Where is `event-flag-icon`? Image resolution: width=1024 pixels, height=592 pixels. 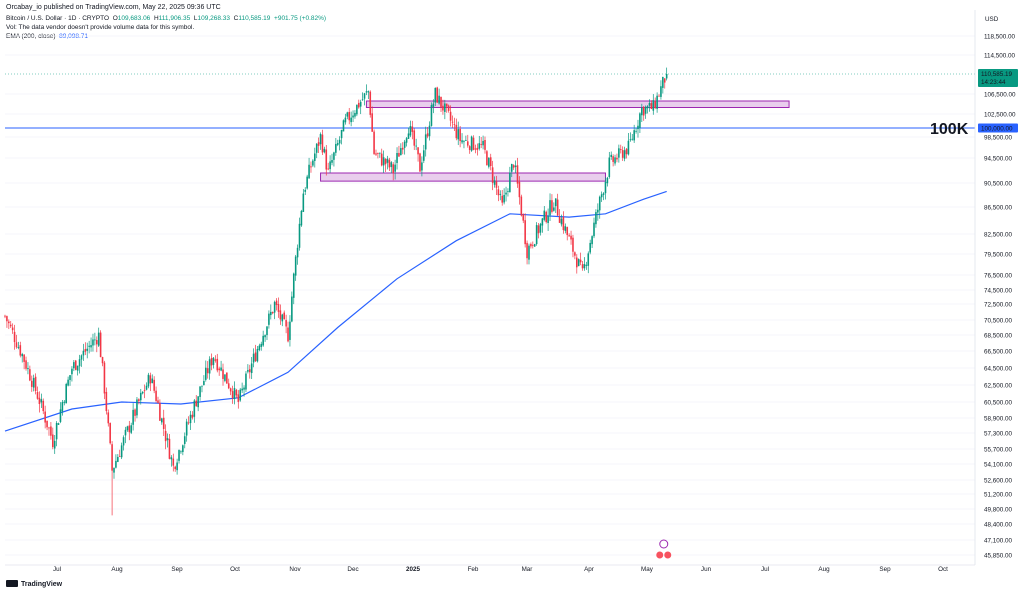
event-flag-icon is located at coordinates (664, 544).